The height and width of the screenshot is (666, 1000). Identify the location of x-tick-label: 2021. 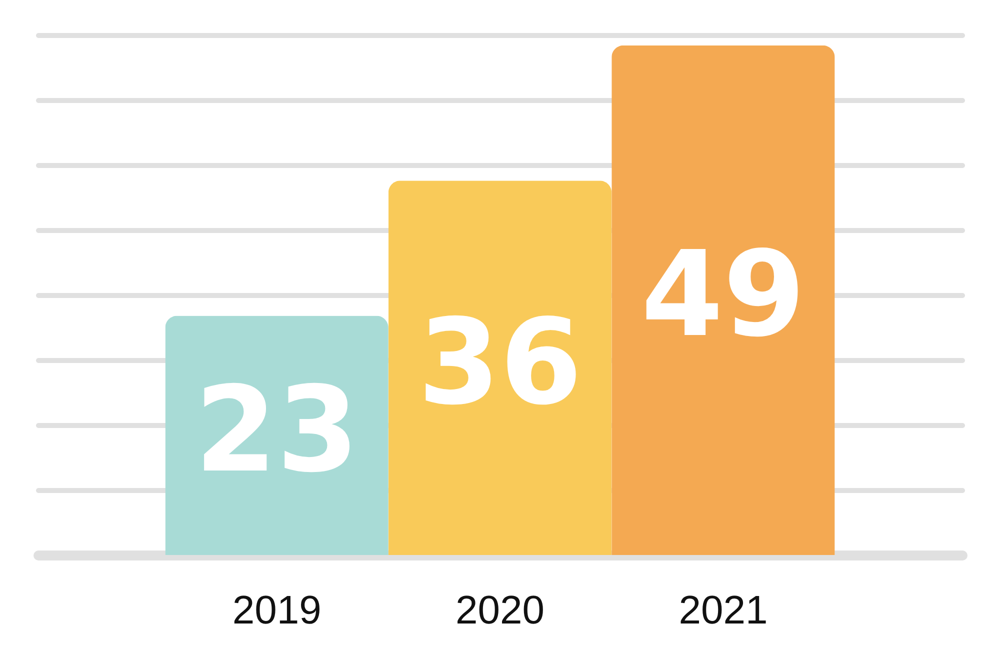
(723, 610).